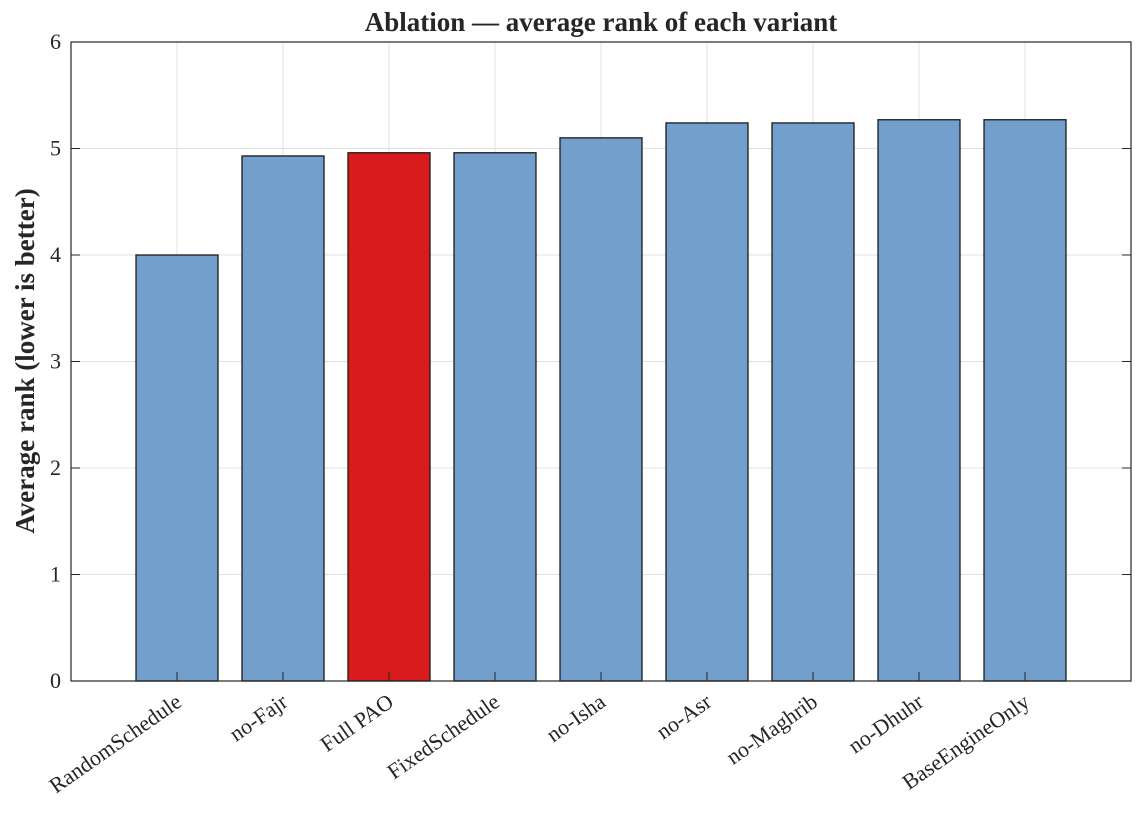 This screenshot has width=1142, height=828. Describe the element at coordinates (283, 418) in the screenshot. I see `bar-no-fajr` at that location.